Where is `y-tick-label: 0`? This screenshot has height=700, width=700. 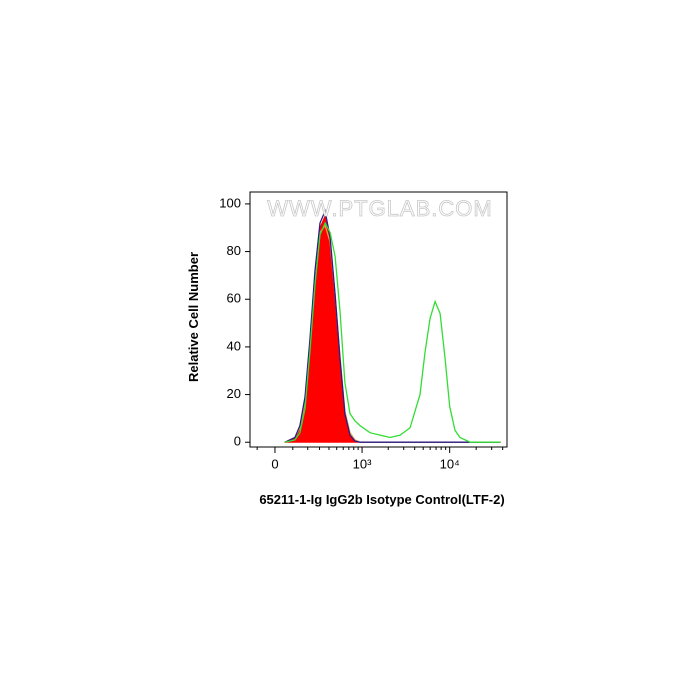
y-tick-label: 0 is located at coordinates (237, 441).